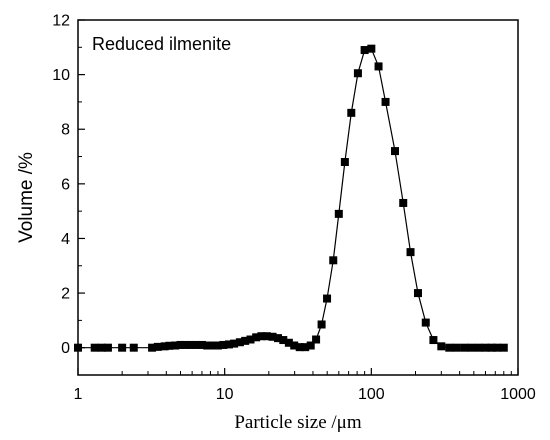 This screenshot has height=440, width=550. Describe the element at coordinates (298, 422) in the screenshot. I see `x-axis-title: Particle size /μm` at that location.